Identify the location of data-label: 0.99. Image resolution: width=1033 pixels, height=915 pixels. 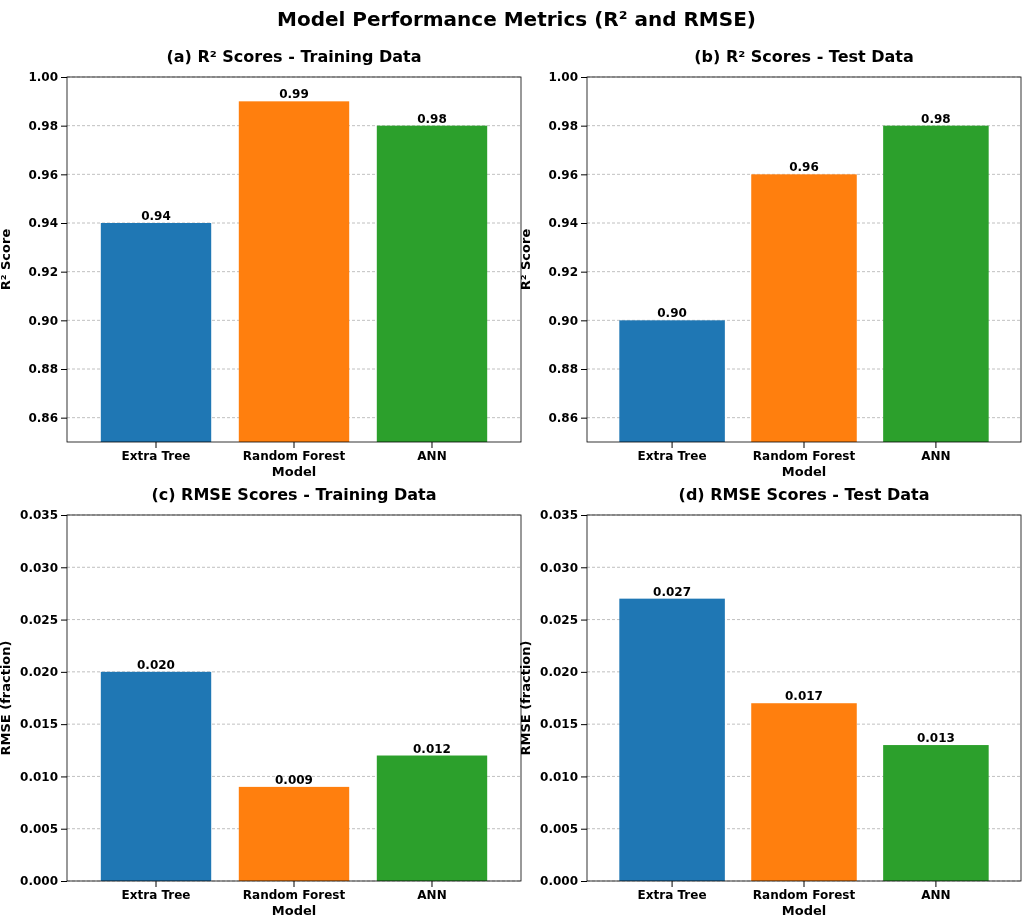
(294, 94).